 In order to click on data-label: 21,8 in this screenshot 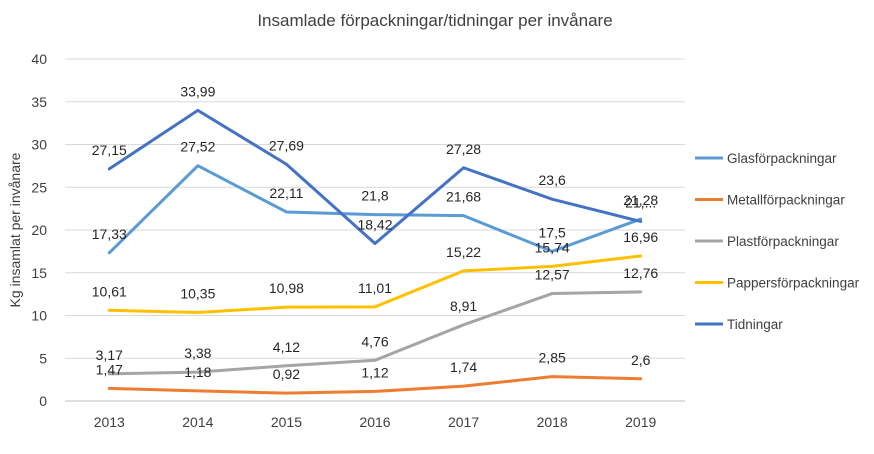, I will do `click(374, 196)`.